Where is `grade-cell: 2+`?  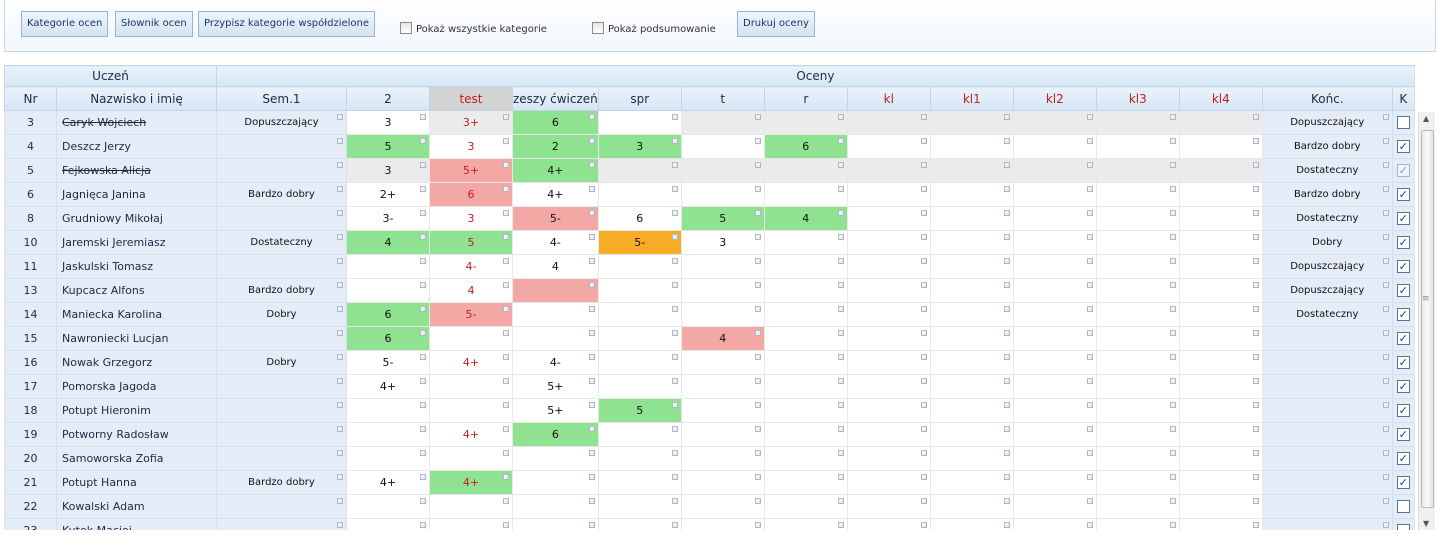
grade-cell: 2+ is located at coordinates (388, 194).